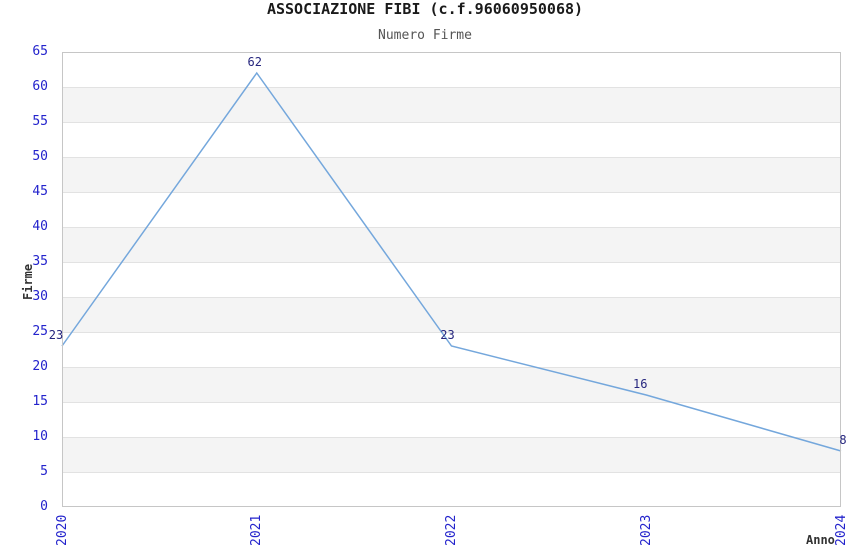 The image size is (850, 550). I want to click on y-tick-label: 35, so click(40, 261).